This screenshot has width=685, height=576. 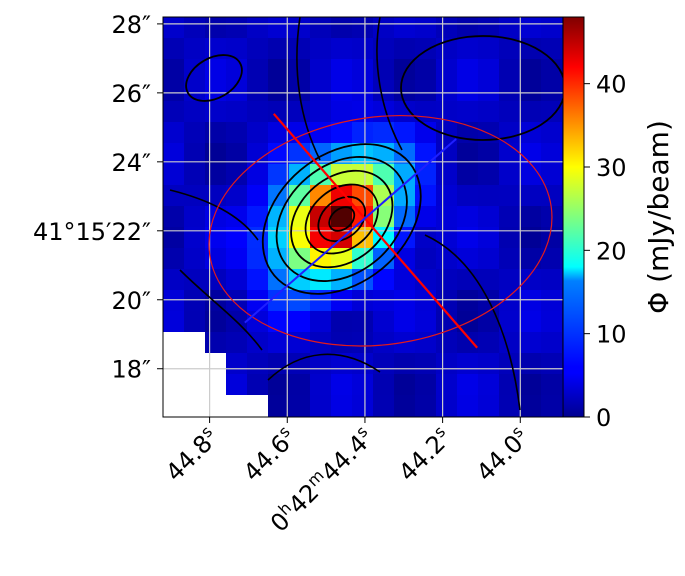 I want to click on colorbar-label: Φ (mJy/beam), so click(x=658, y=217).